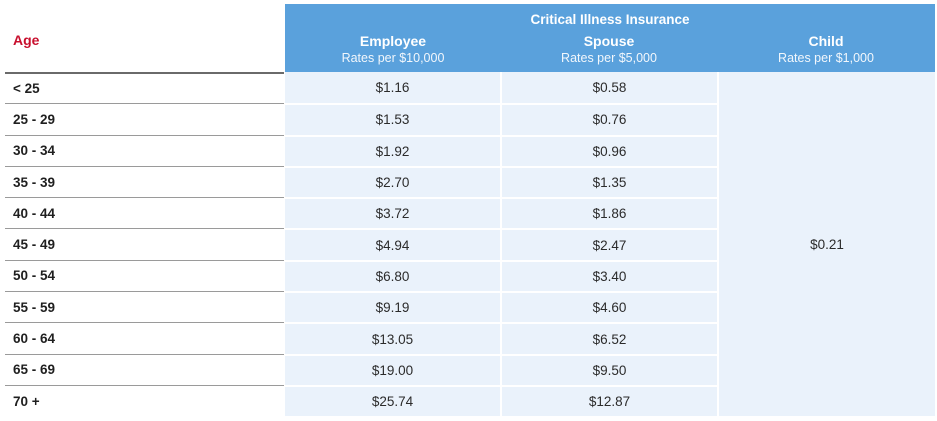 This screenshot has height=421, width=937. What do you see at coordinates (826, 41) in the screenshot?
I see `child-header-label: Child` at bounding box center [826, 41].